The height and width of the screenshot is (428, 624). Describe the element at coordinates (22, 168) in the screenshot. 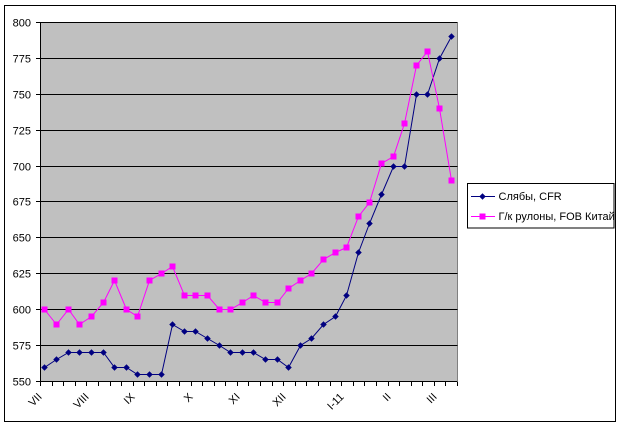

I see `svg-text: 700` at that location.